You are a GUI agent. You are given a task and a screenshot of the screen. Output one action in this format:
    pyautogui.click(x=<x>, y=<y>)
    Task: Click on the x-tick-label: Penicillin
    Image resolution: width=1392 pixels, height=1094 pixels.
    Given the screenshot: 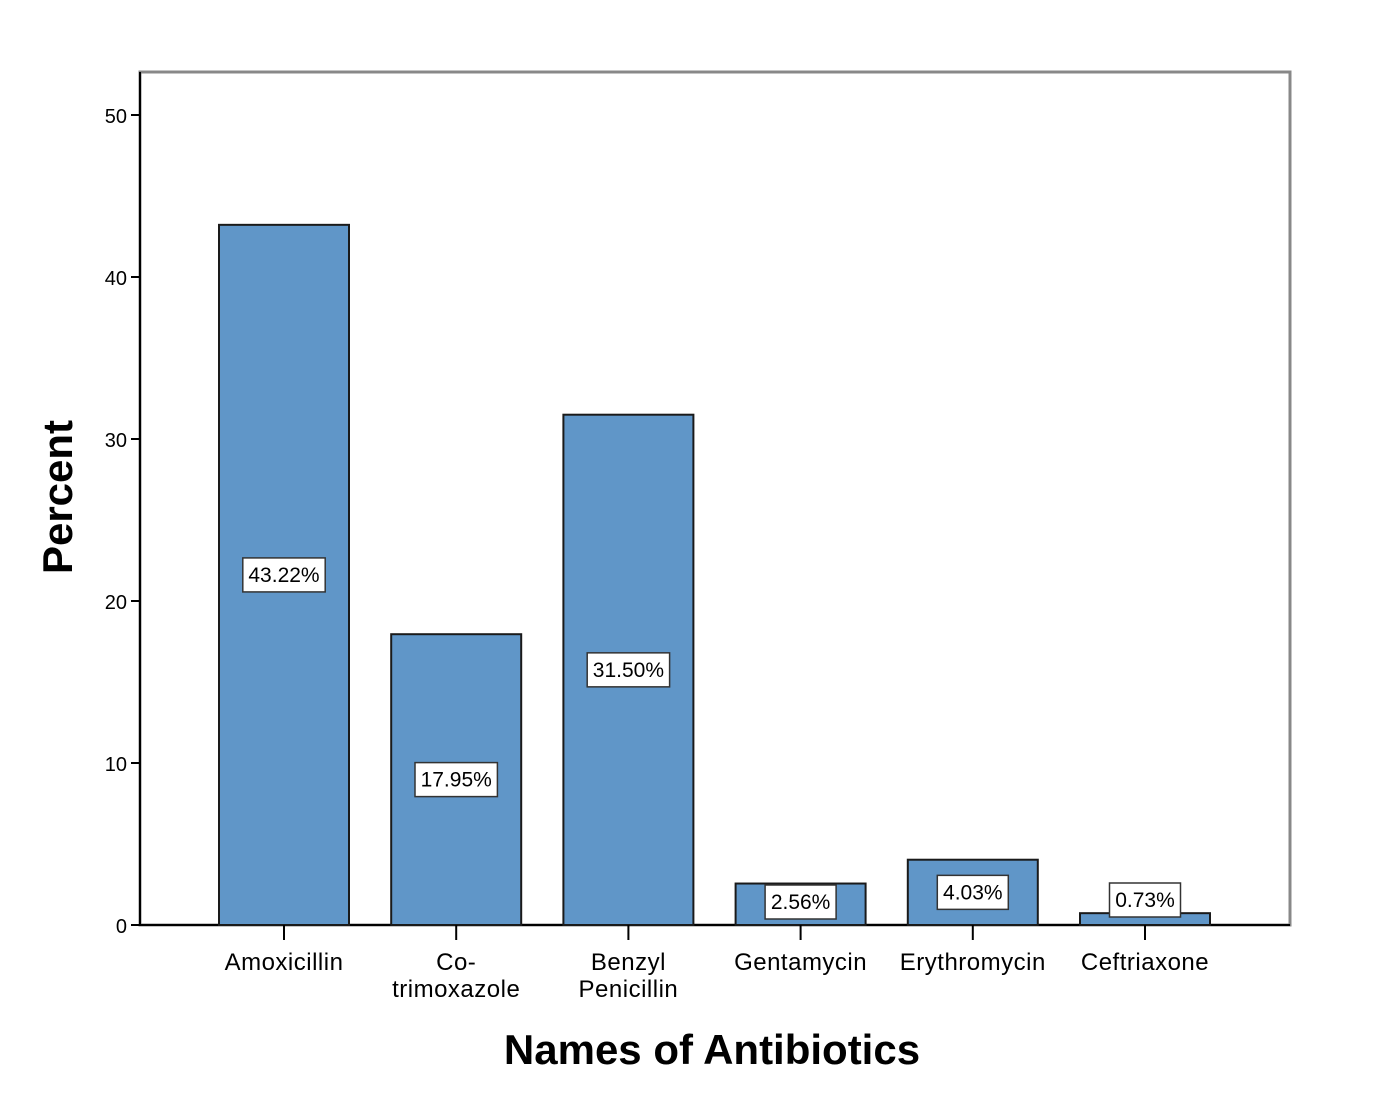 What is the action you would take?
    pyautogui.click(x=629, y=989)
    